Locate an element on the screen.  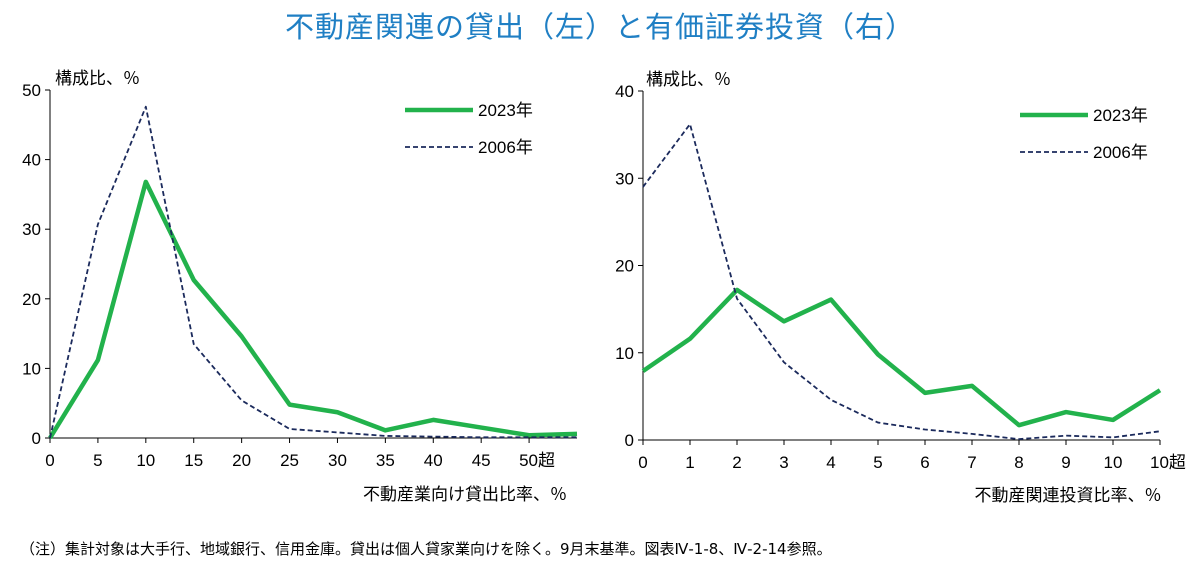
x-tick-label: 45 is located at coordinates (481, 460).